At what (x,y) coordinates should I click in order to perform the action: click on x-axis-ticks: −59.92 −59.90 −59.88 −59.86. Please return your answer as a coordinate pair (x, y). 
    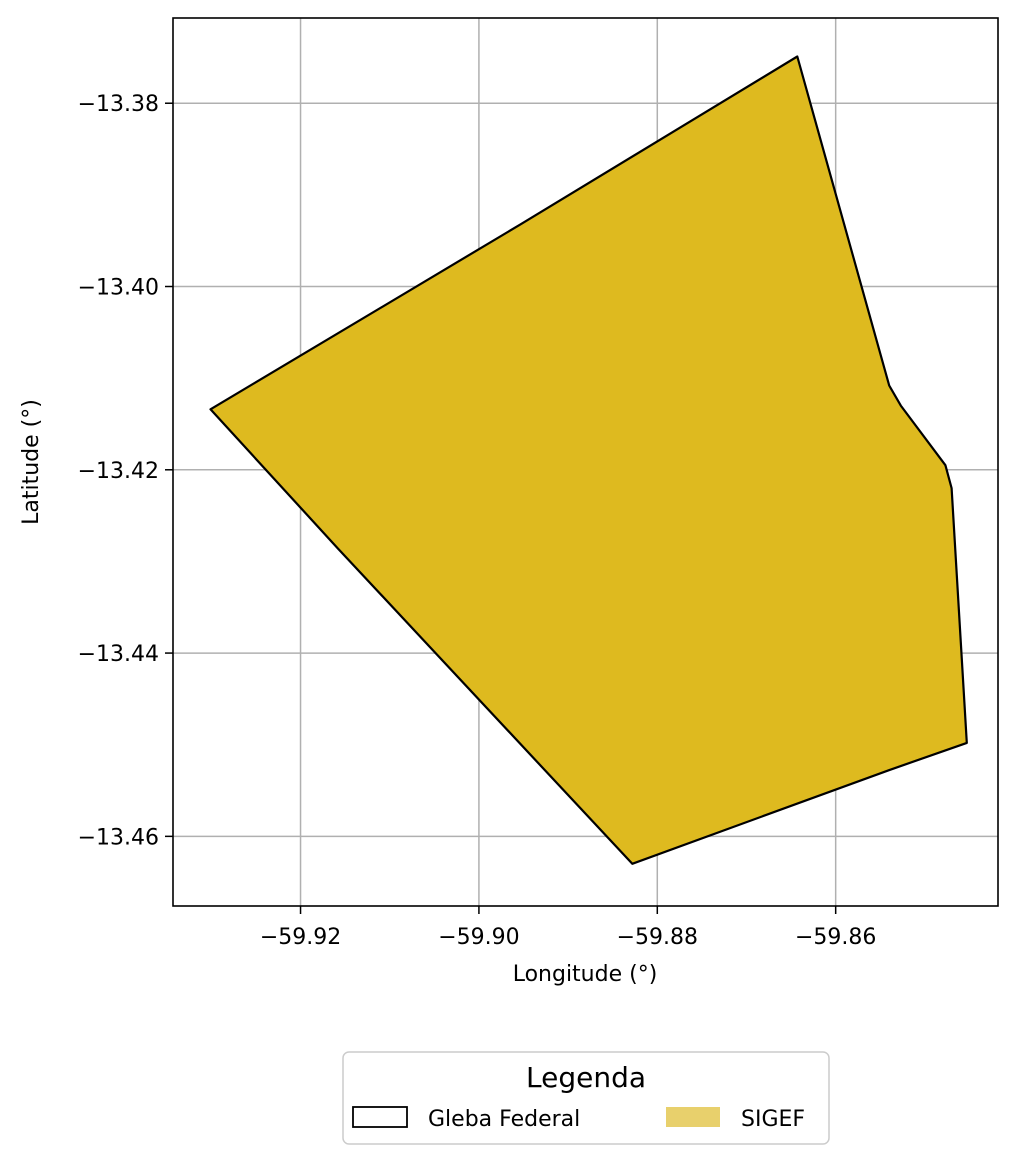
    Looking at the image, I should click on (568, 928).